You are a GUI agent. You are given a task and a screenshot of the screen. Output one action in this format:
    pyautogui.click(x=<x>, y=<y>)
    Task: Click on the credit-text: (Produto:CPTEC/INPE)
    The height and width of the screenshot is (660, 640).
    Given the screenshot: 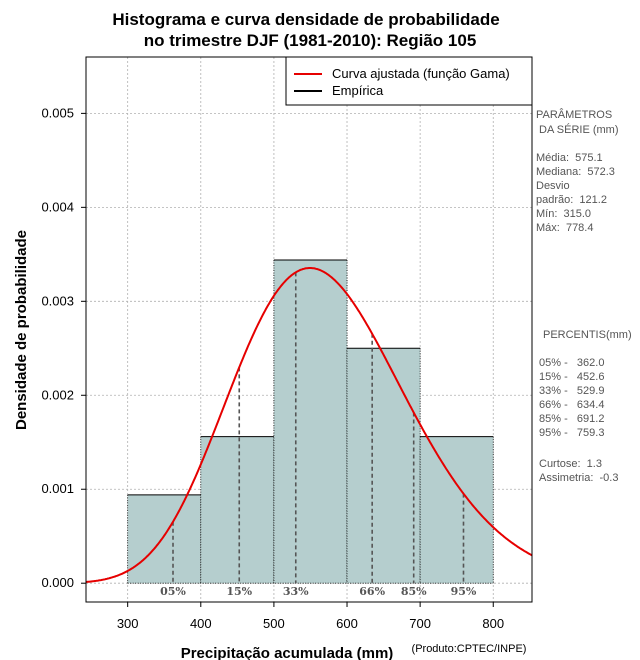 What is the action you would take?
    pyautogui.click(x=469, y=649)
    